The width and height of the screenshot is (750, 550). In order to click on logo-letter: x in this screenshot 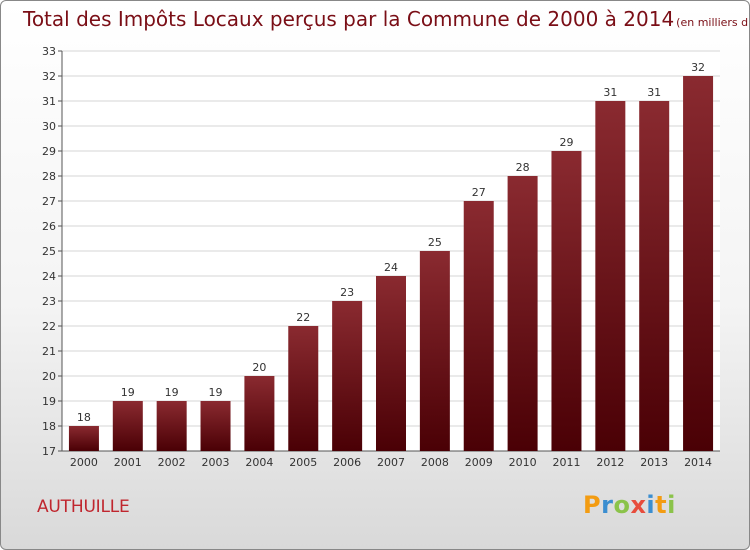, I will do `click(638, 505)`.